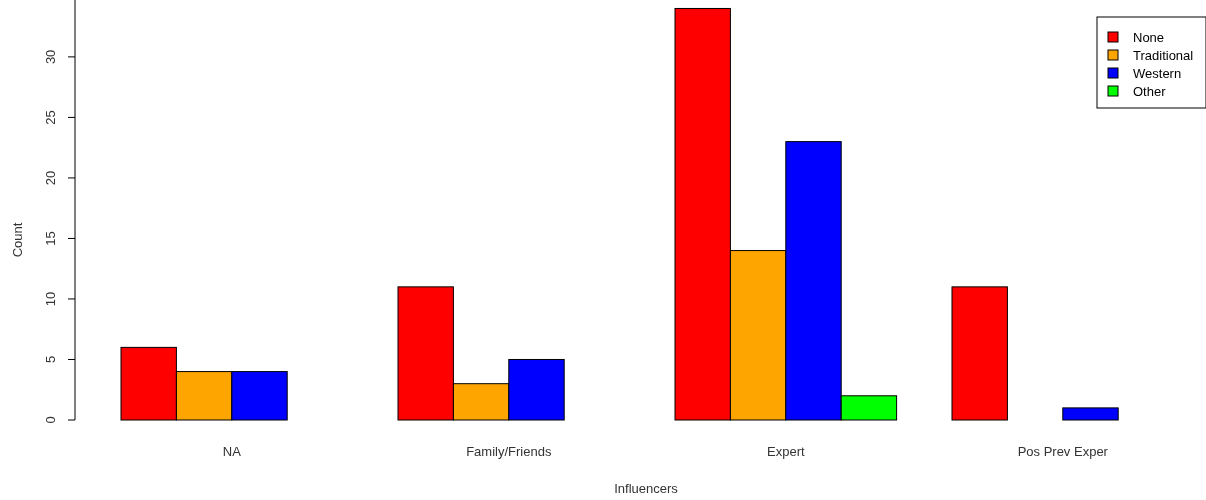  What do you see at coordinates (50, 420) in the screenshot?
I see `y-tick-label: 0` at bounding box center [50, 420].